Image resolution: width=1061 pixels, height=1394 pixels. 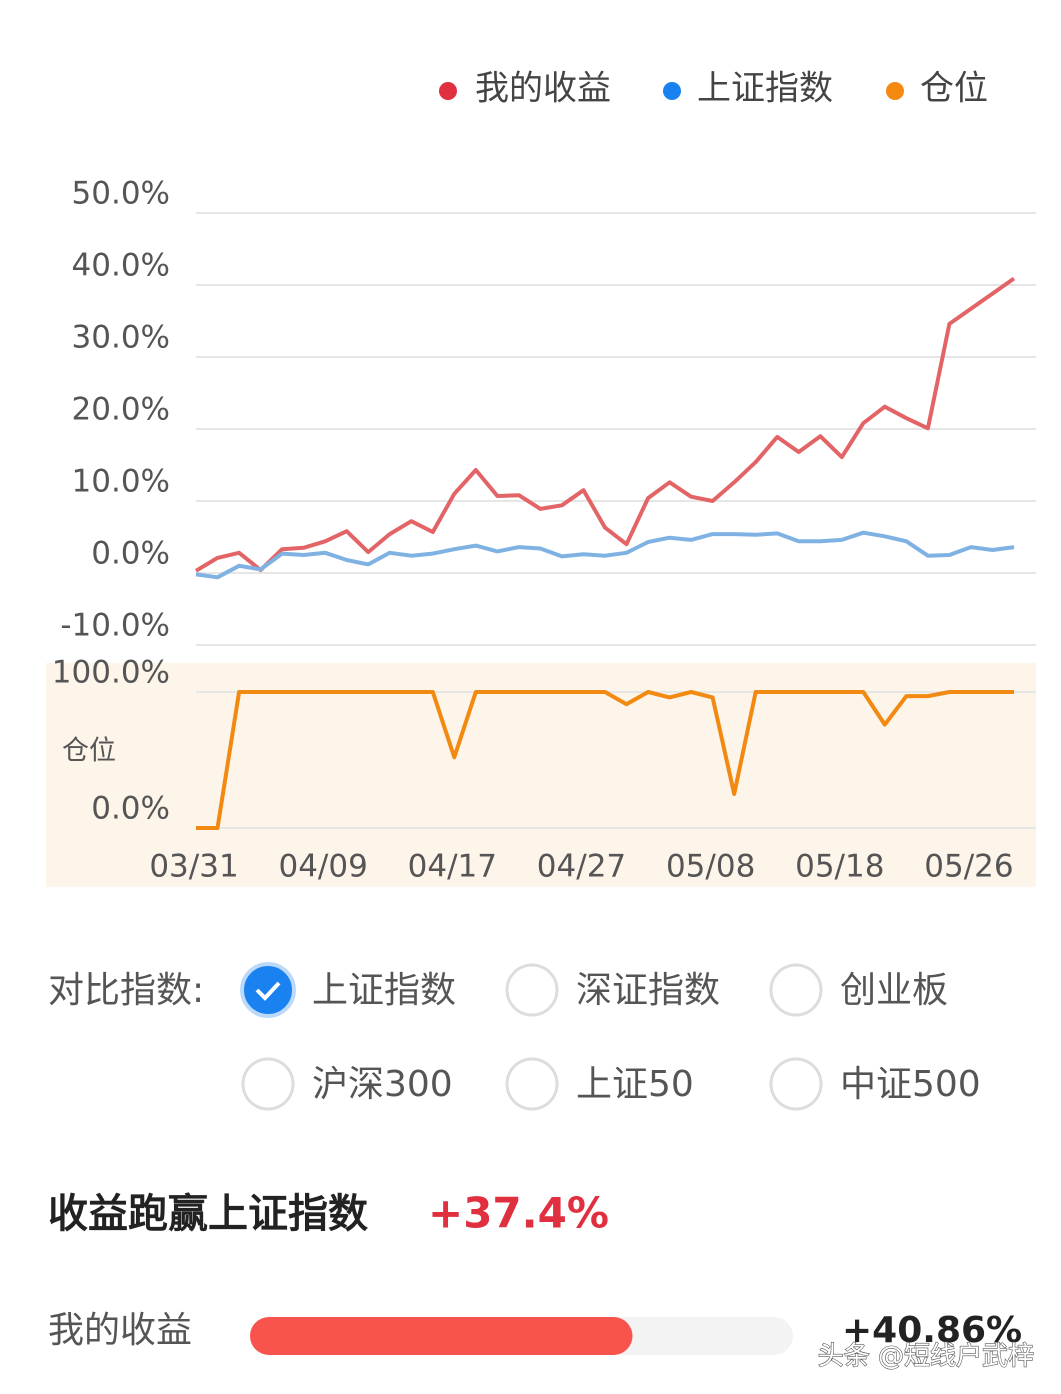 What do you see at coordinates (518, 1213) in the screenshot?
I see `summary-value: +37.4%` at bounding box center [518, 1213].